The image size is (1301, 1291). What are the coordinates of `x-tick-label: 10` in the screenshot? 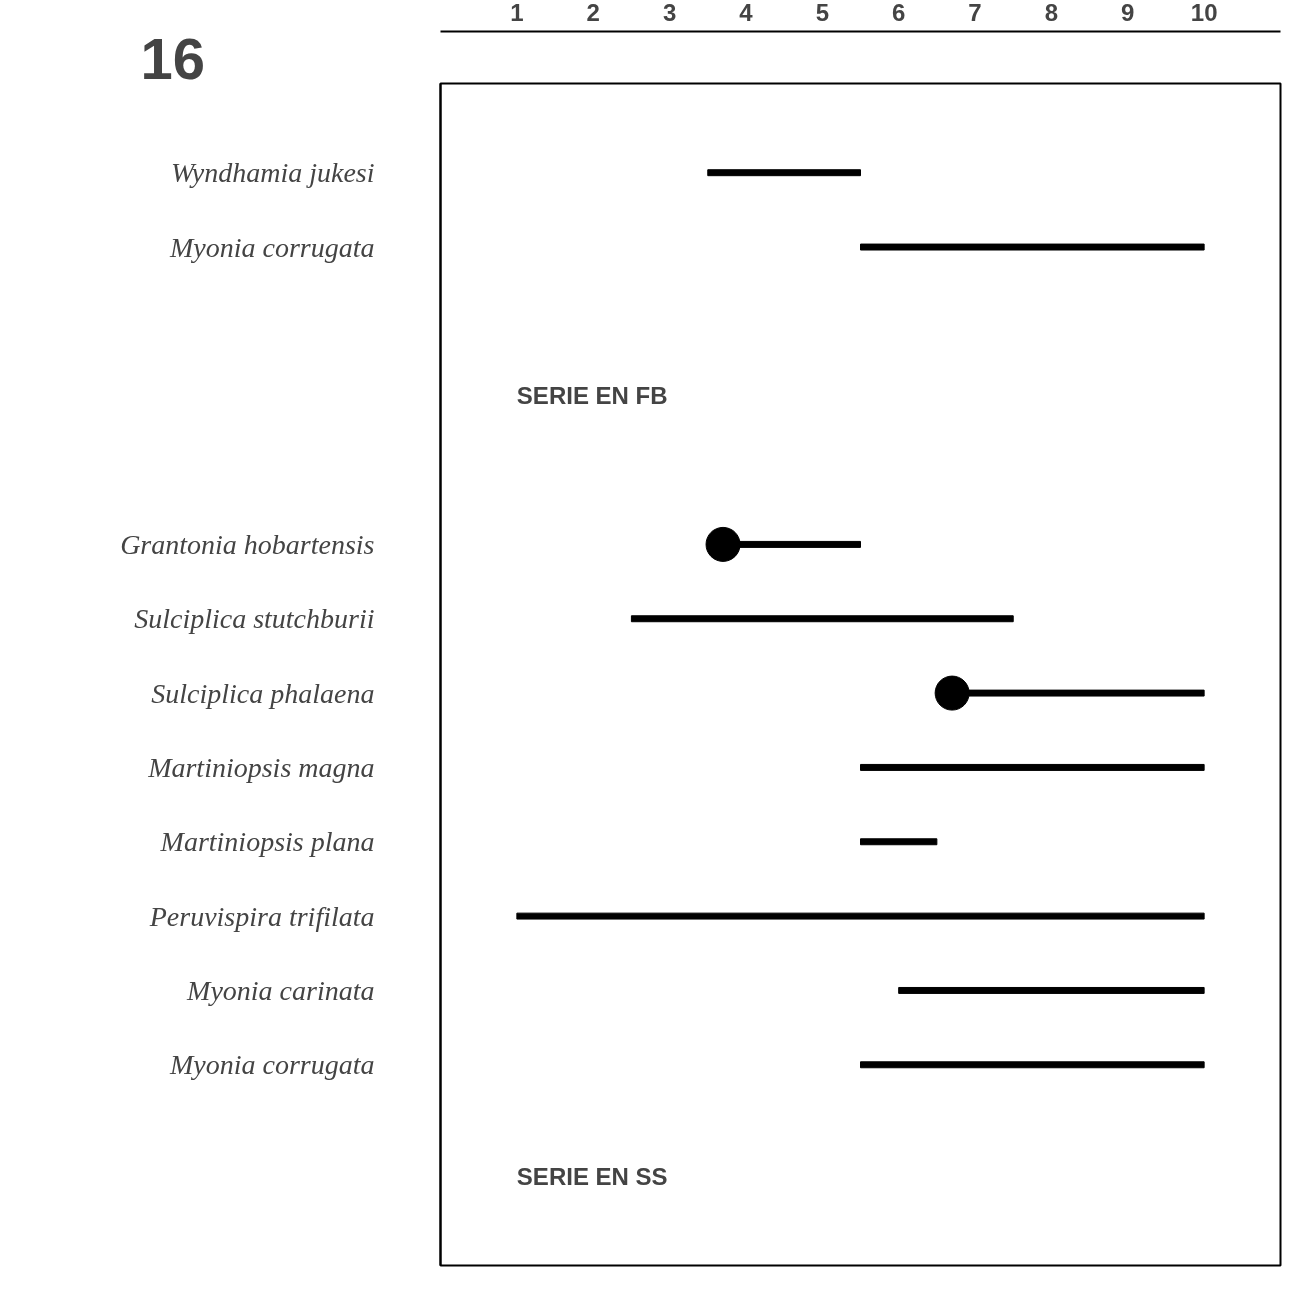 It's located at (1204, 13).